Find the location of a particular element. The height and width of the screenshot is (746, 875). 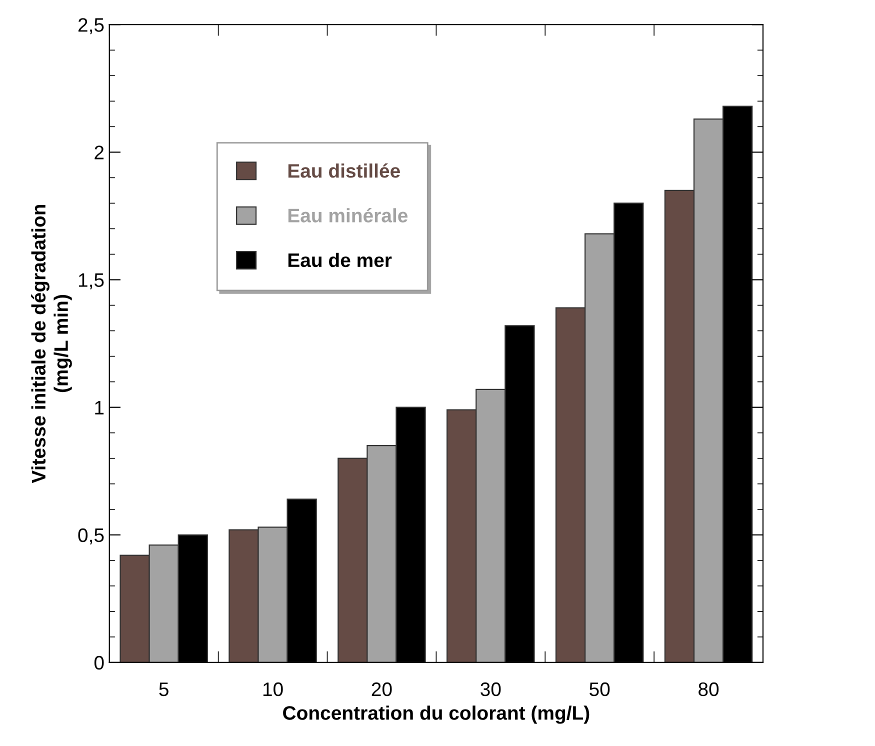

x-tick-label: 30 is located at coordinates (490, 689).